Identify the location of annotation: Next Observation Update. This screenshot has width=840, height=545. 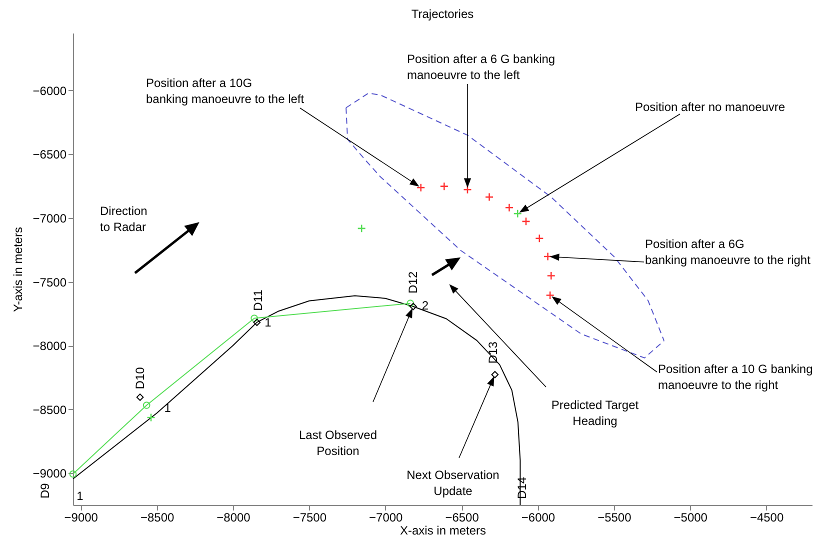
(453, 483).